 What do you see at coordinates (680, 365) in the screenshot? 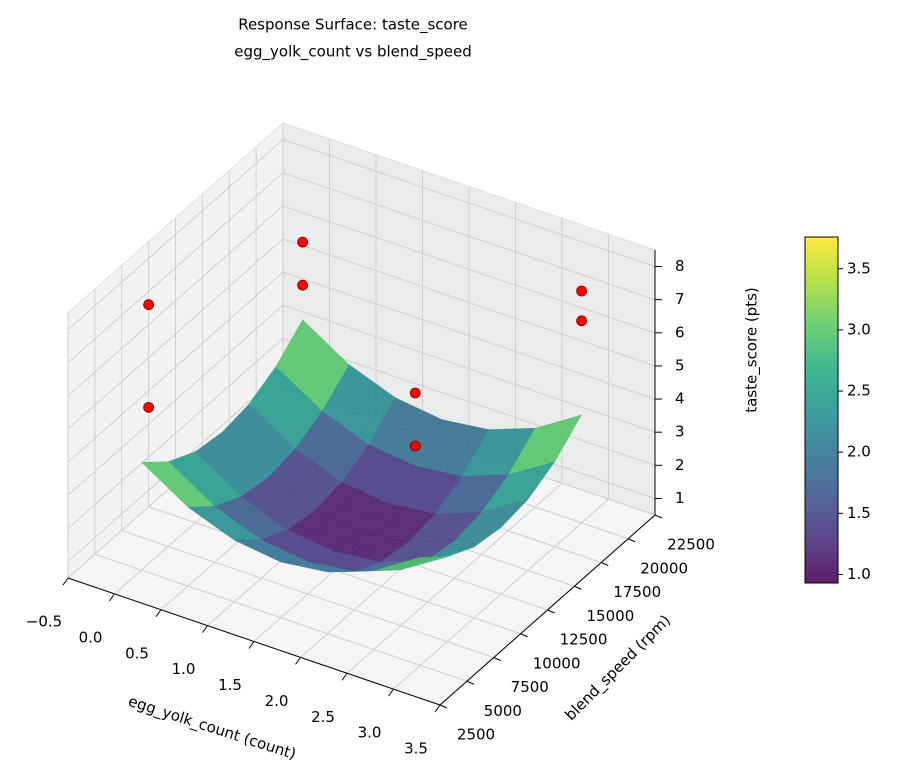
I see `z-tick-label: 5` at bounding box center [680, 365].